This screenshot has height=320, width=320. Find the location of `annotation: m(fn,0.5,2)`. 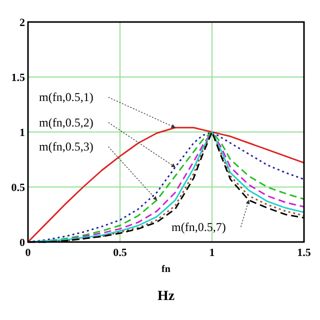

annotation: m(fn,0.5,2) is located at coordinates (66, 123).